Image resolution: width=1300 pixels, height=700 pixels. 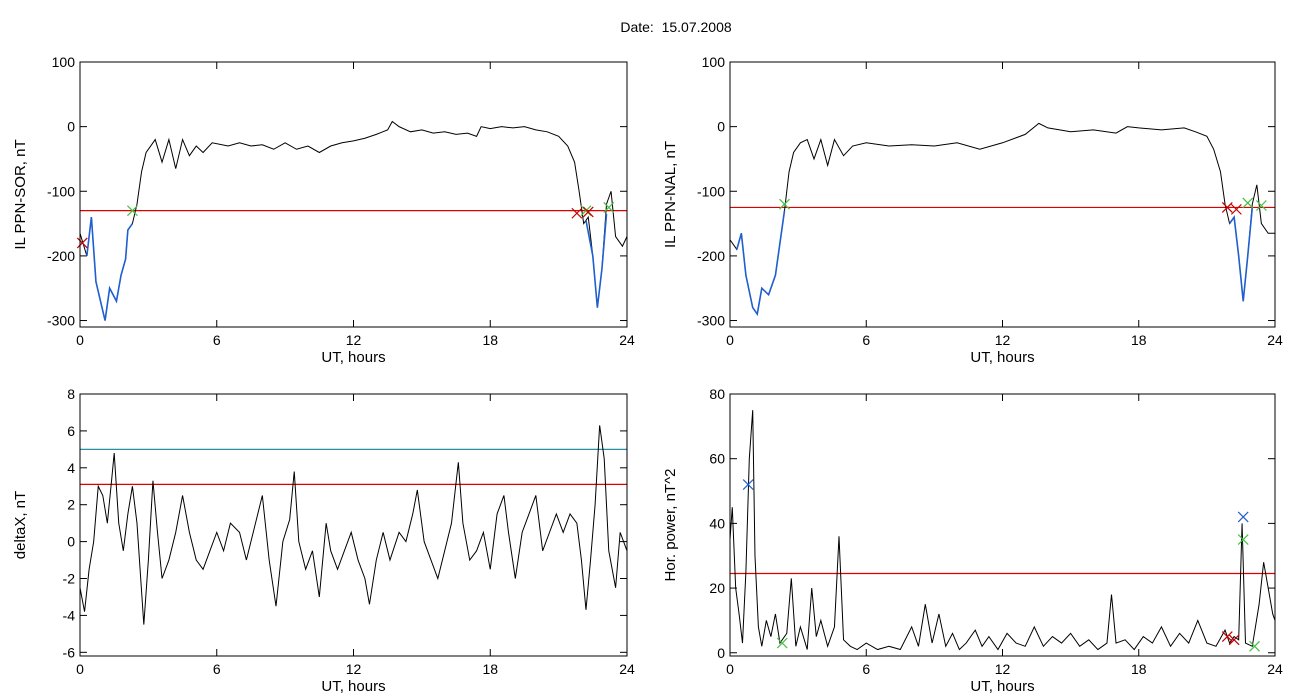 What do you see at coordinates (670, 194) in the screenshot?
I see `y-axis-label: IL PPN-NAL, nT` at bounding box center [670, 194].